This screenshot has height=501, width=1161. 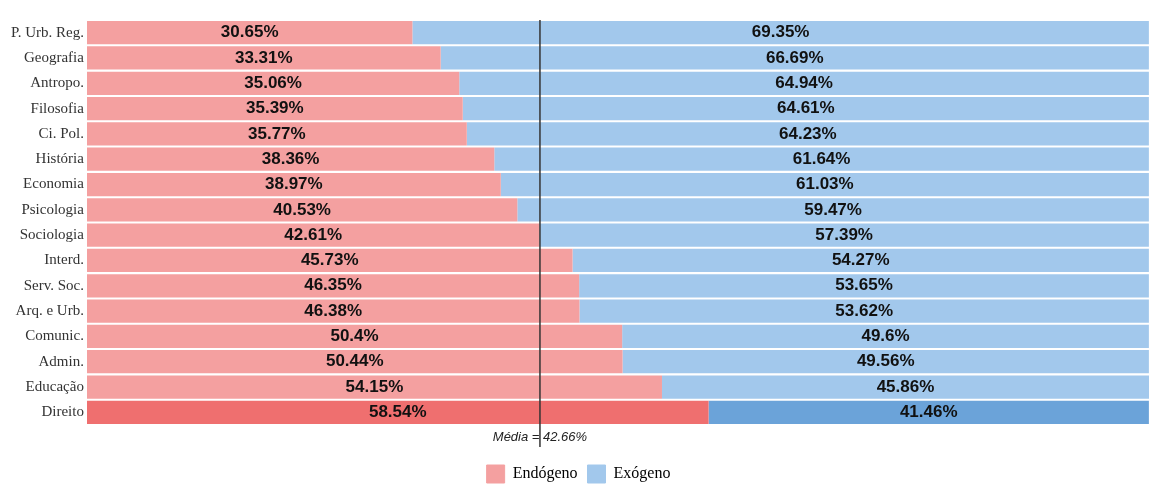 What do you see at coordinates (275, 108) in the screenshot?
I see `data-label: 35.39%` at bounding box center [275, 108].